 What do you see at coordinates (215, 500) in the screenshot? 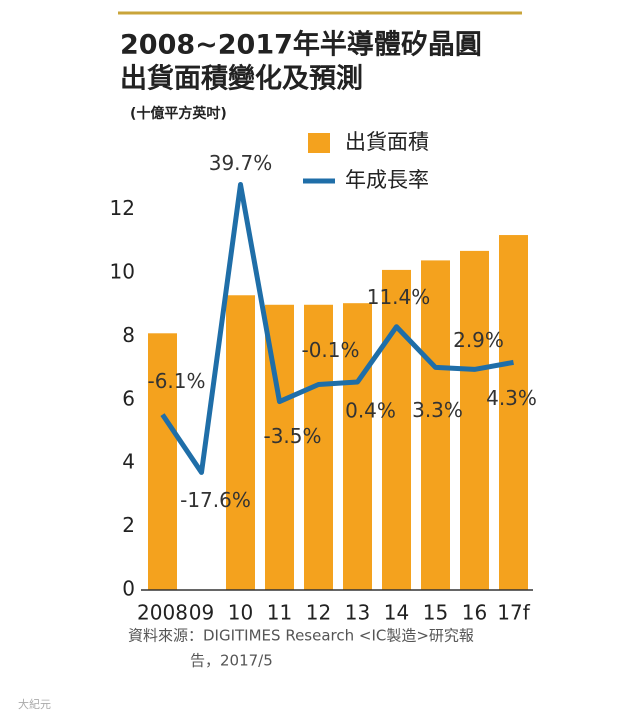
I see `data-label: -17.6%` at bounding box center [215, 500].